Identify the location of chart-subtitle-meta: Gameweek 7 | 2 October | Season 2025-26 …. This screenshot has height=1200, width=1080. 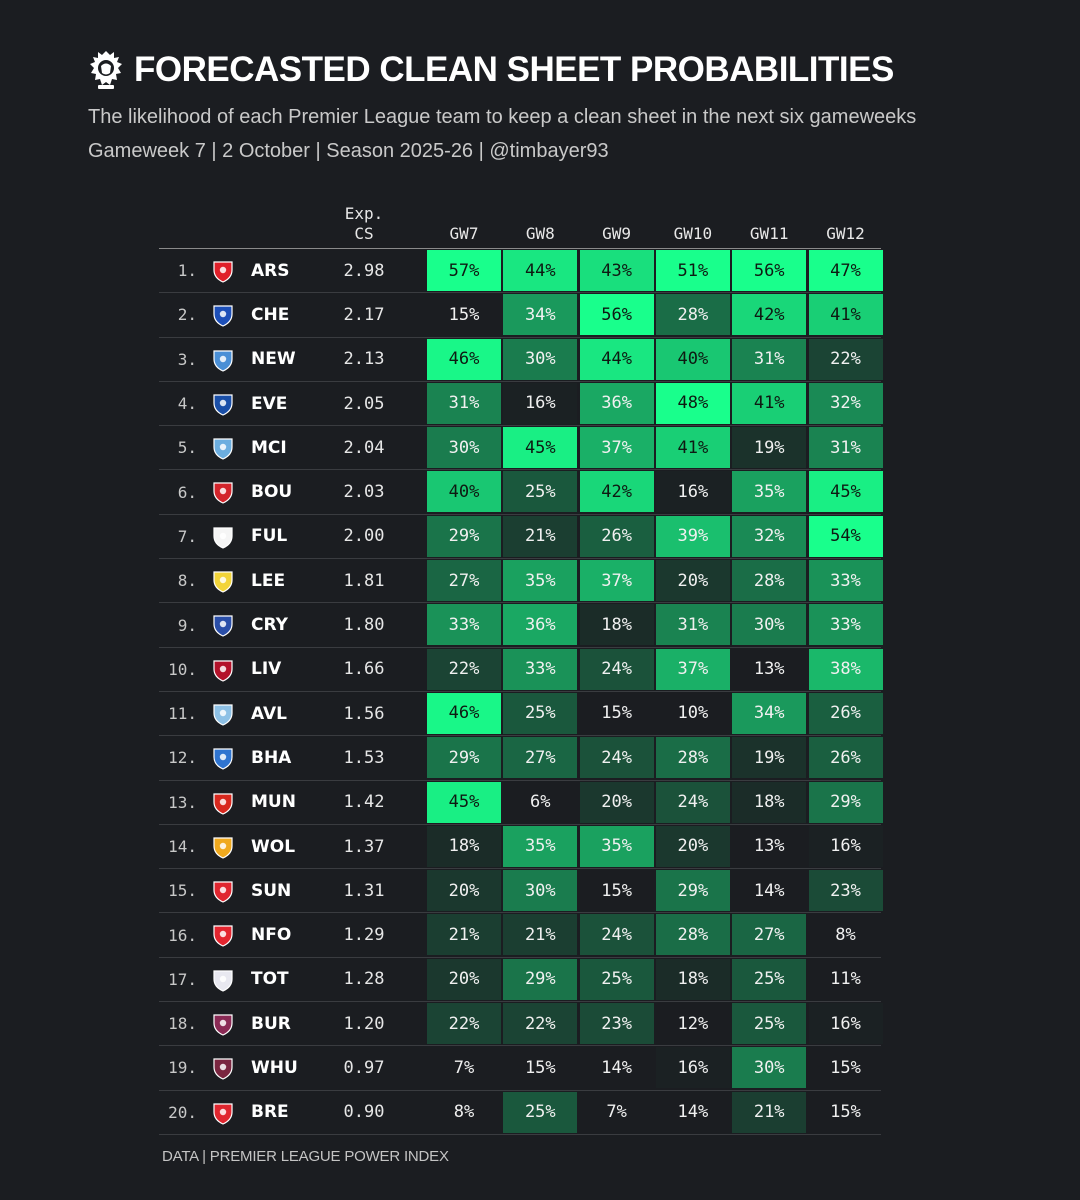
(348, 151).